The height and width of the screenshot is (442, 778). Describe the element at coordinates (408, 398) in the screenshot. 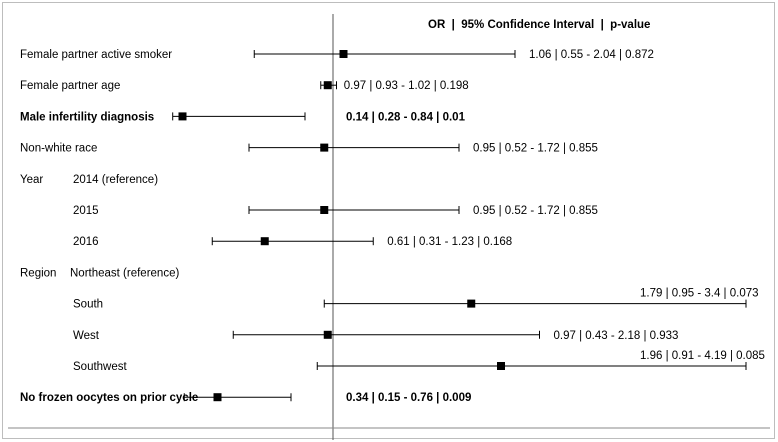

I see `estimate-text: 0.34 | 0.15 - 0.76 | 0.009` at that location.